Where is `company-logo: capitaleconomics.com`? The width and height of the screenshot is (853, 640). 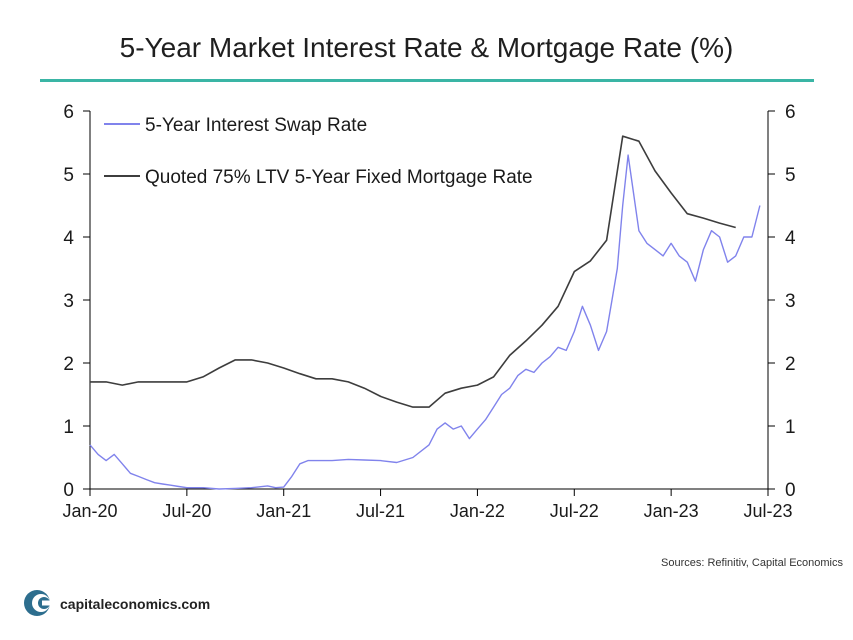
company-logo: capitaleconomics.com is located at coordinates (122, 604).